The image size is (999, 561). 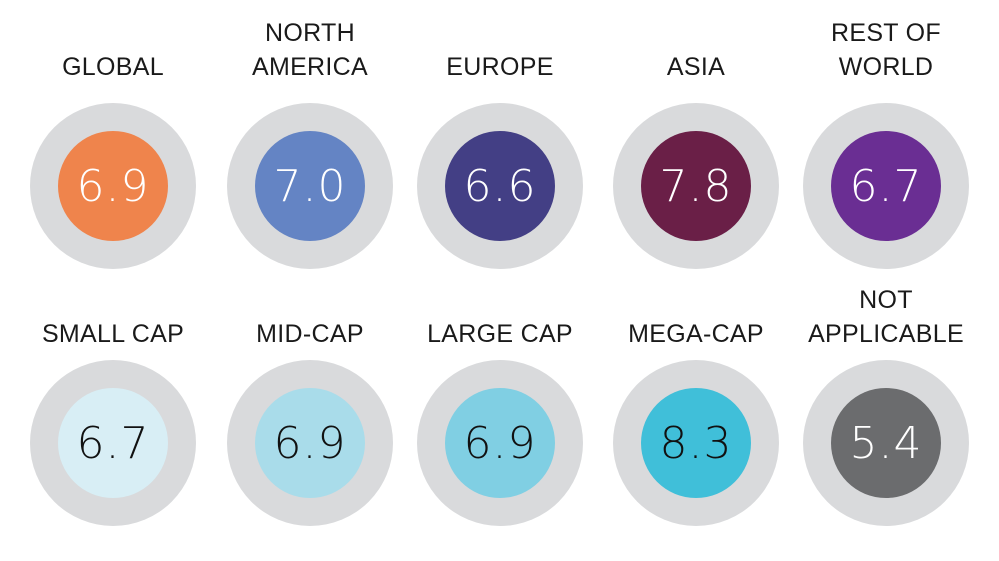 I want to click on score-ring: 6.6, so click(x=500, y=186).